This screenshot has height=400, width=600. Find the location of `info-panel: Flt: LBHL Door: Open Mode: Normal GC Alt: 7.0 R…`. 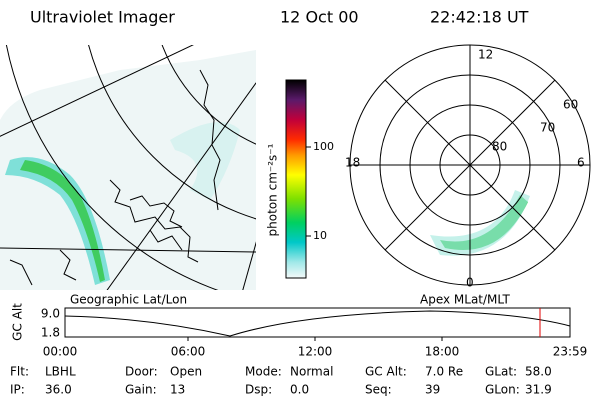

info-panel: Flt: LBHL Door: Open Mode: Normal GC Alt: 7.0 R… is located at coordinates (281, 381).